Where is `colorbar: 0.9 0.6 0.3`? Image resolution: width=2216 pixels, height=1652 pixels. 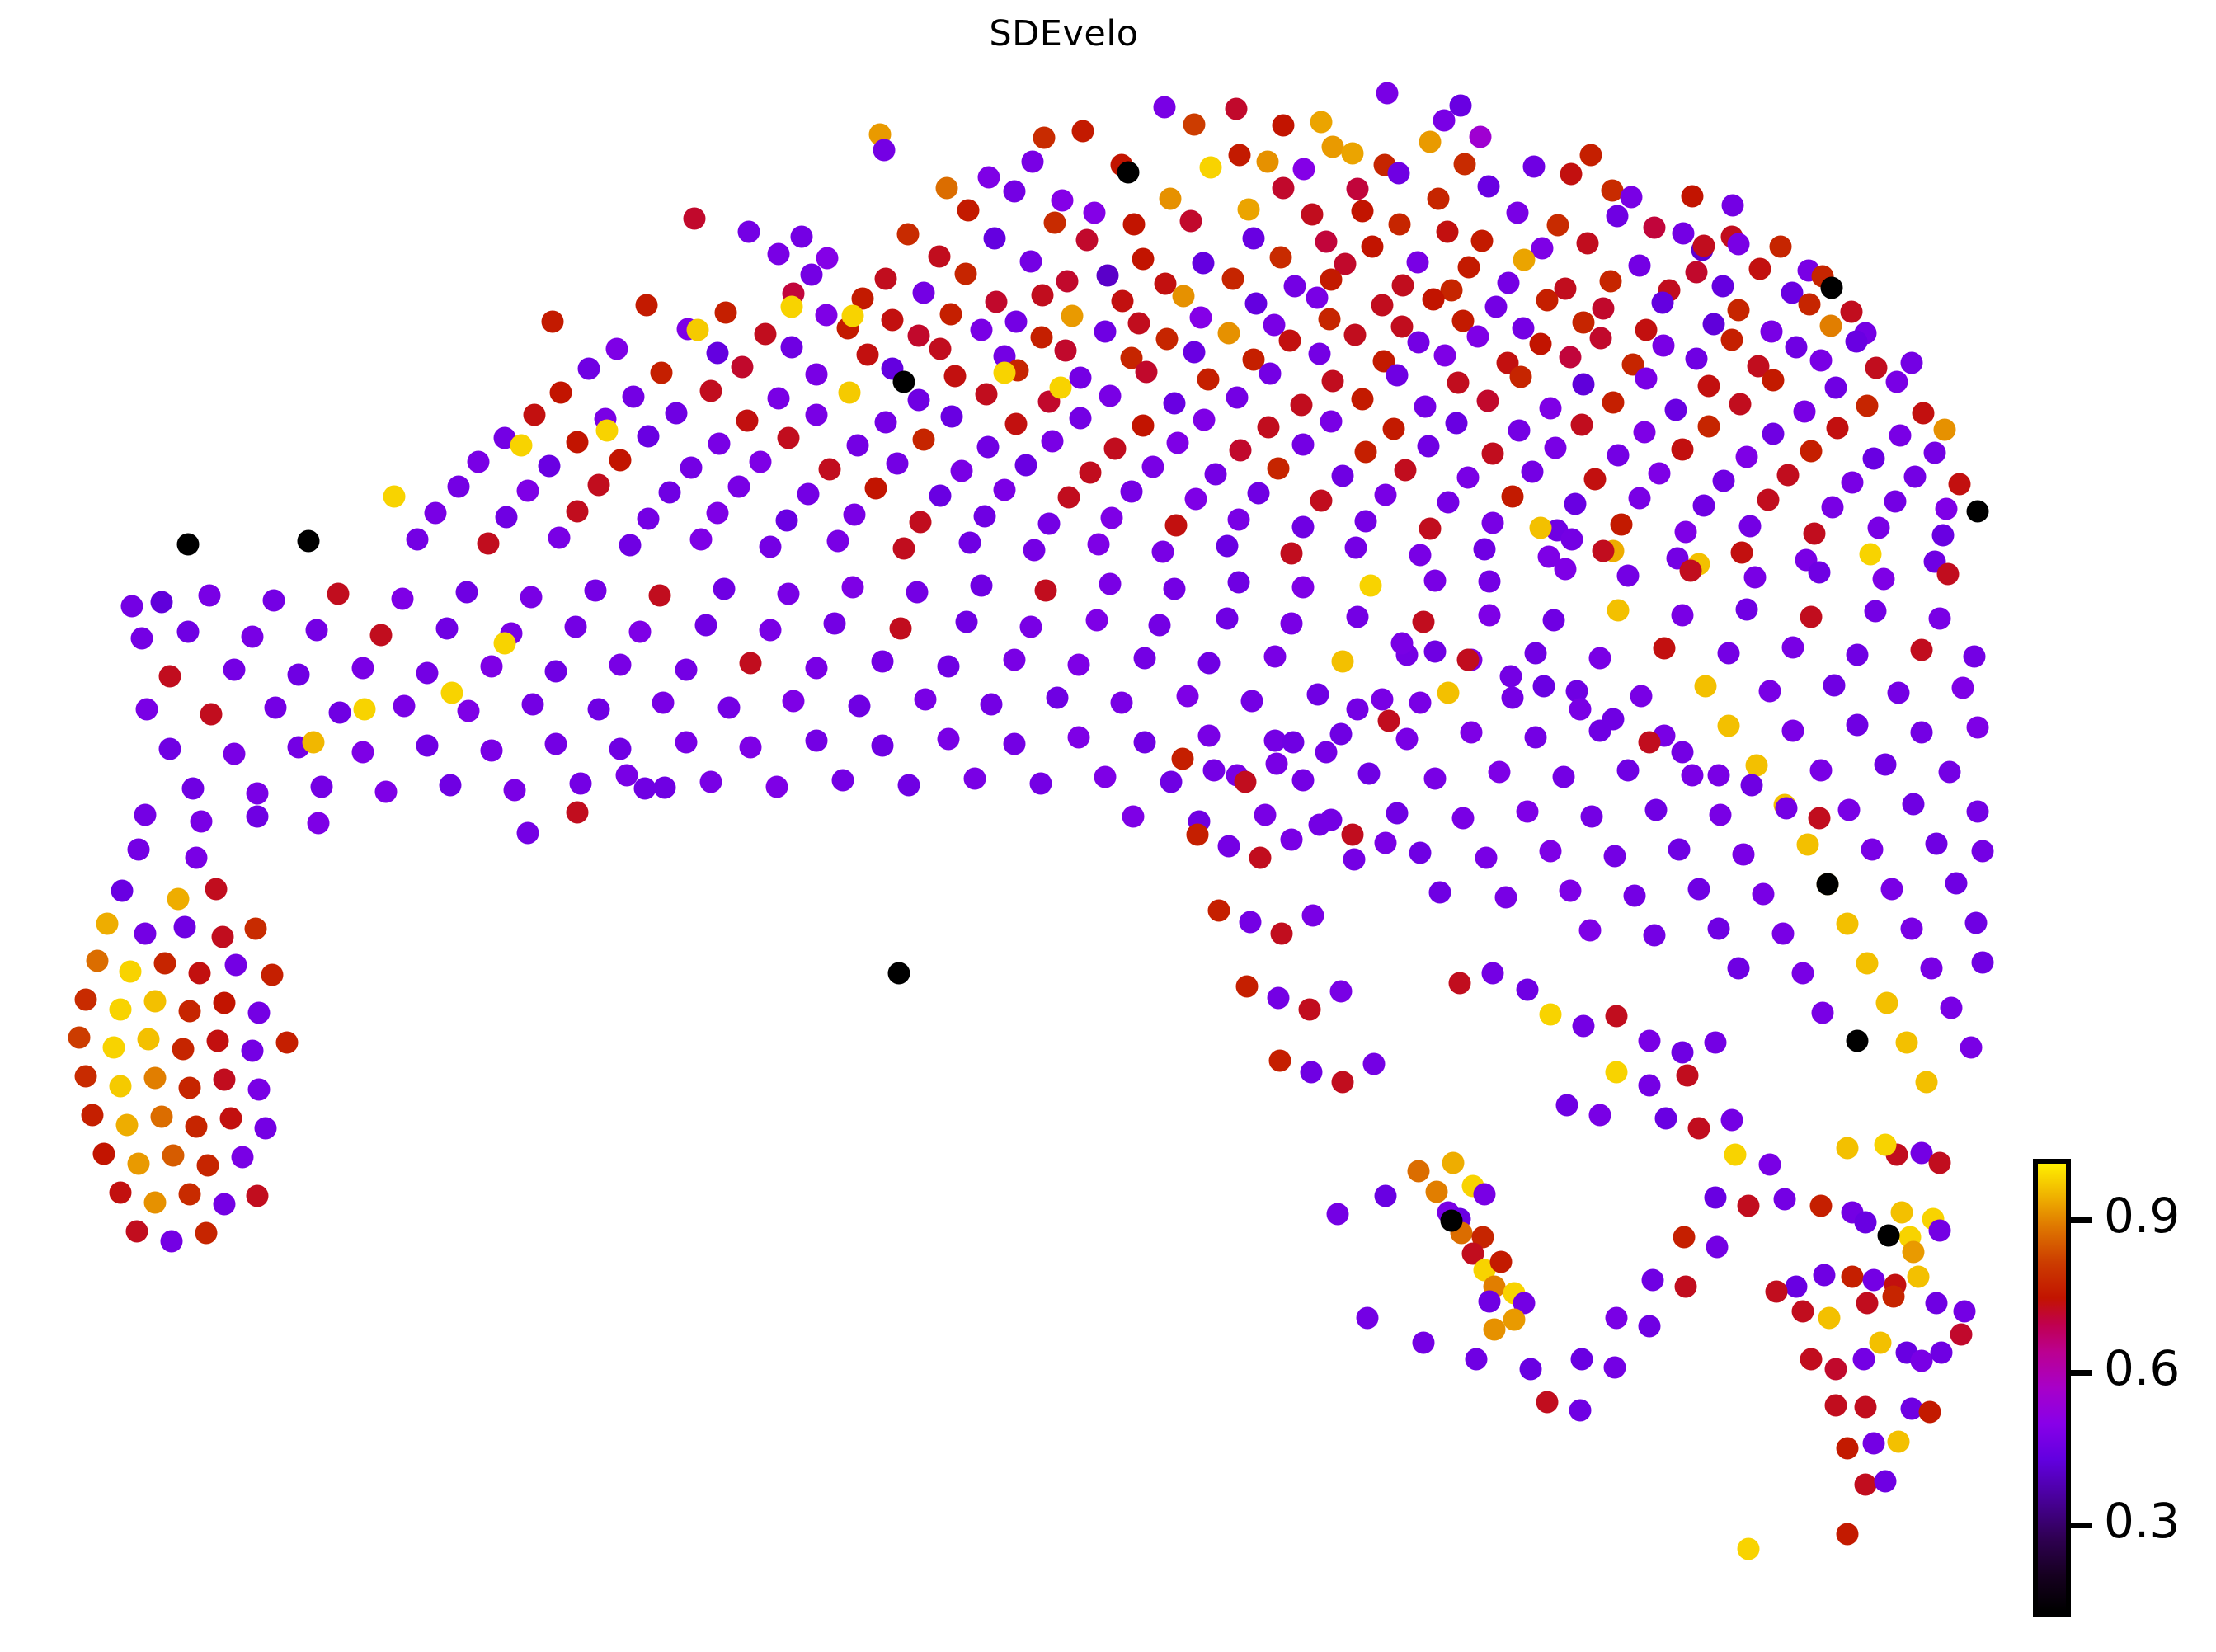
colorbar: 0.9 0.6 0.3 is located at coordinates (2120, 1389).